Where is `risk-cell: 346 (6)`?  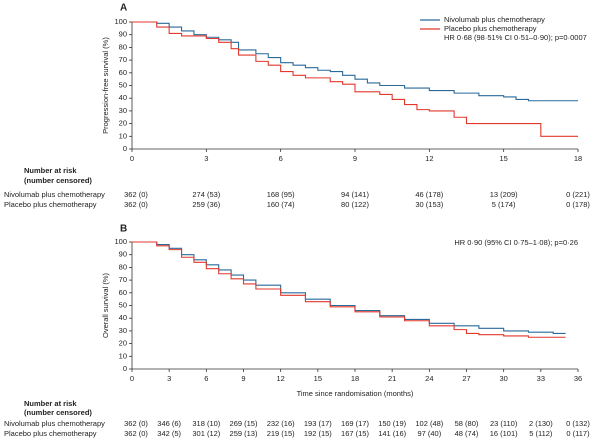
risk-cell: 346 (6) is located at coordinates (169, 423).